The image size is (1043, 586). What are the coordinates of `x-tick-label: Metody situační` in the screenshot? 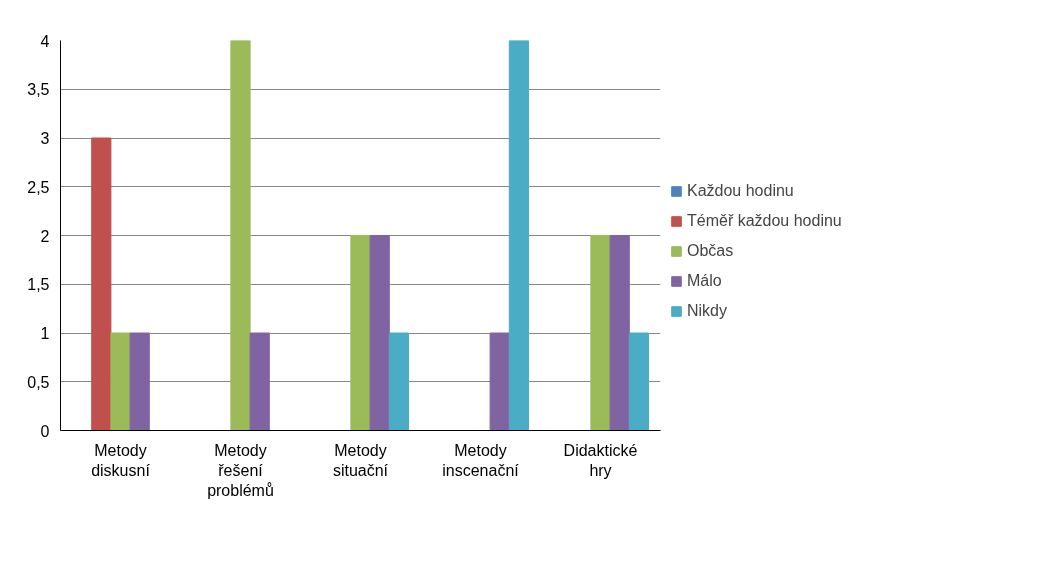 It's located at (360, 460).